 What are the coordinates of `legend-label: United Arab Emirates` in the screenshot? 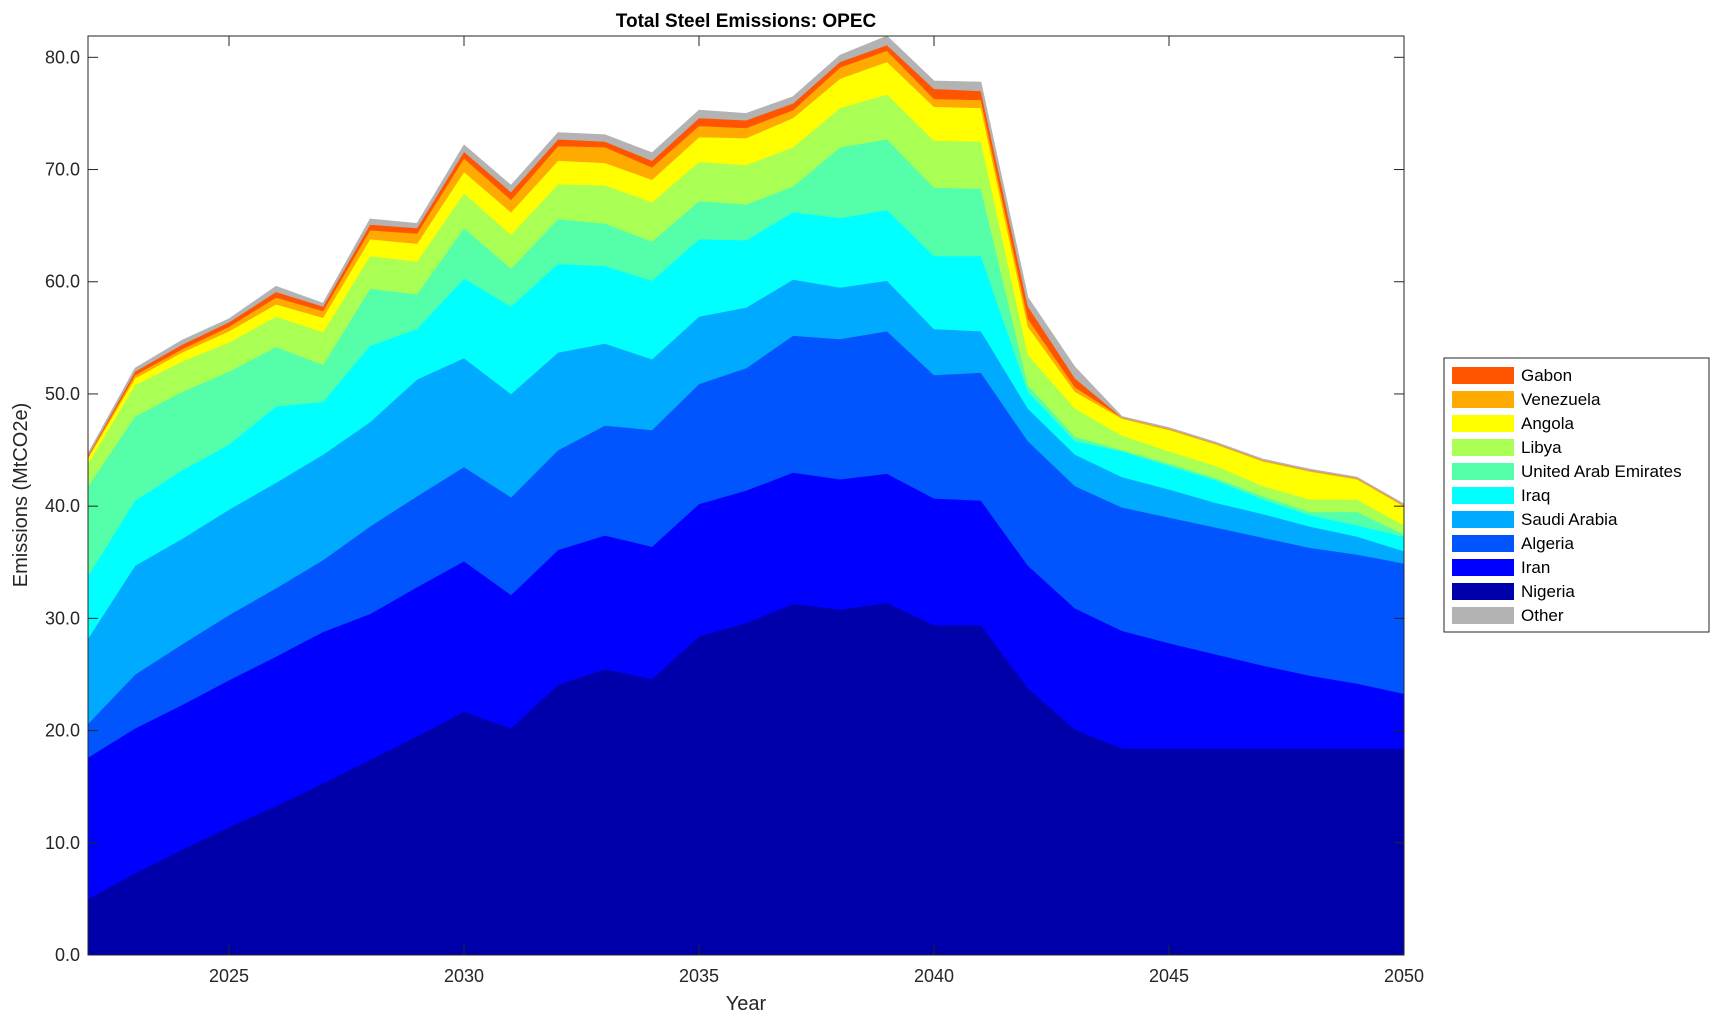 It's located at (1601, 471).